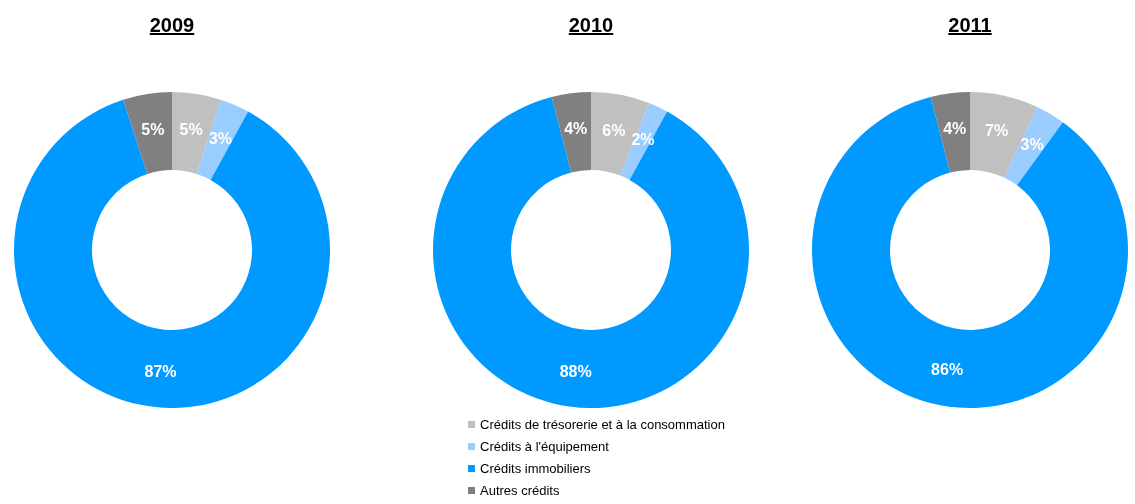  I want to click on data-label: 86%, so click(947, 370).